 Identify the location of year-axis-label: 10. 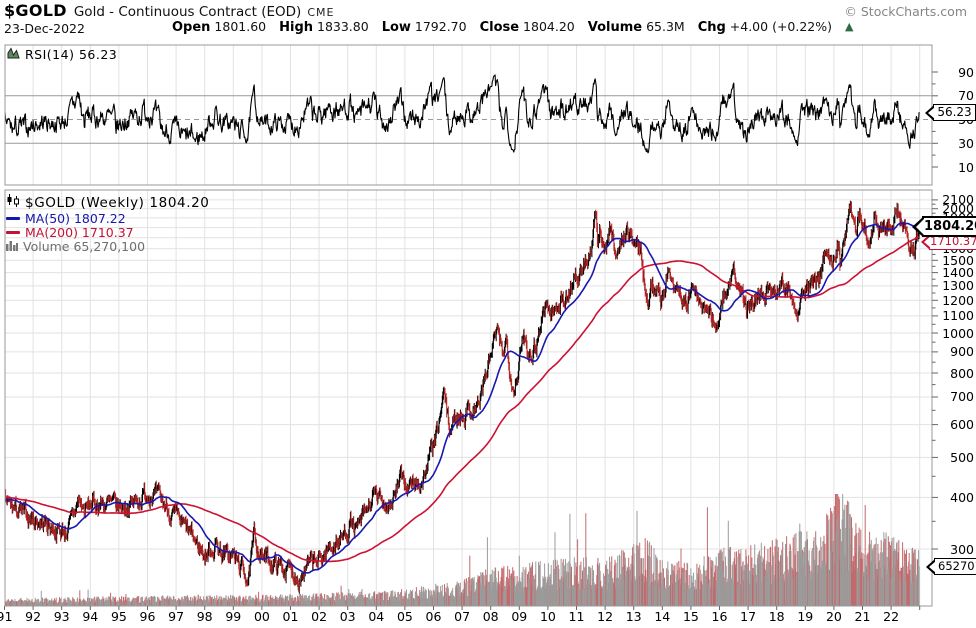
(547, 616).